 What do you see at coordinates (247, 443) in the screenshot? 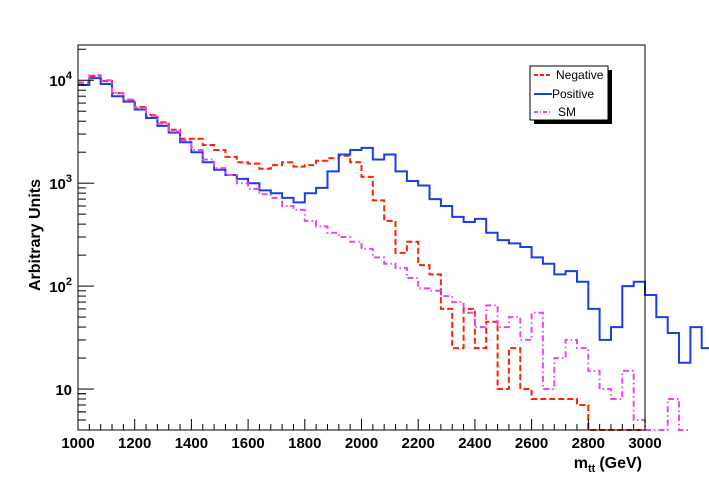
I see `x-tick-label: 1600` at bounding box center [247, 443].